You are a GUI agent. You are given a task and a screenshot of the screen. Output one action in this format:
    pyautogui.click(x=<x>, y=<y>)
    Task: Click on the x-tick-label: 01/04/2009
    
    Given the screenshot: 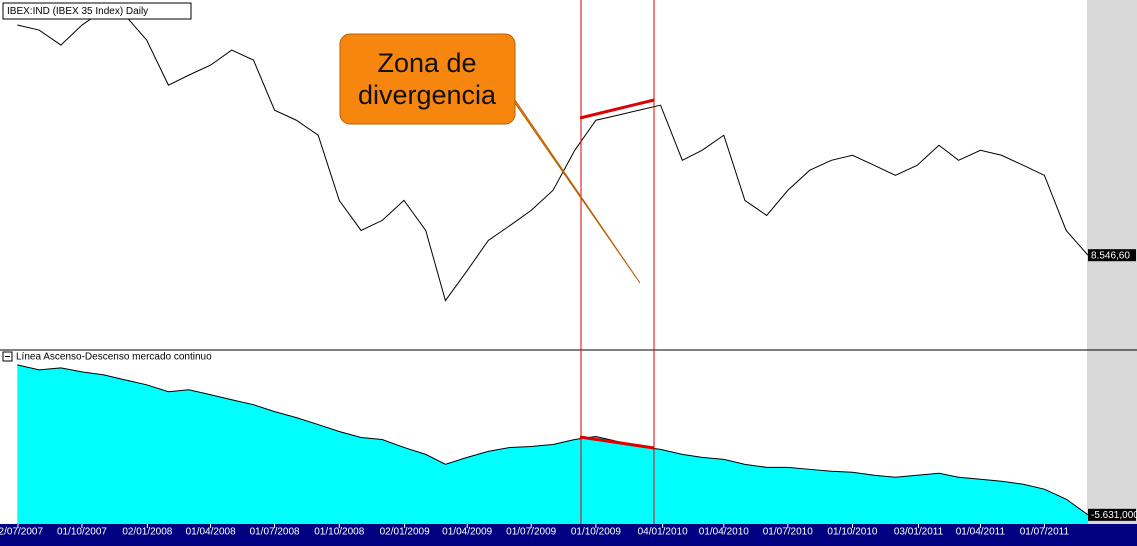 What is the action you would take?
    pyautogui.click(x=467, y=532)
    